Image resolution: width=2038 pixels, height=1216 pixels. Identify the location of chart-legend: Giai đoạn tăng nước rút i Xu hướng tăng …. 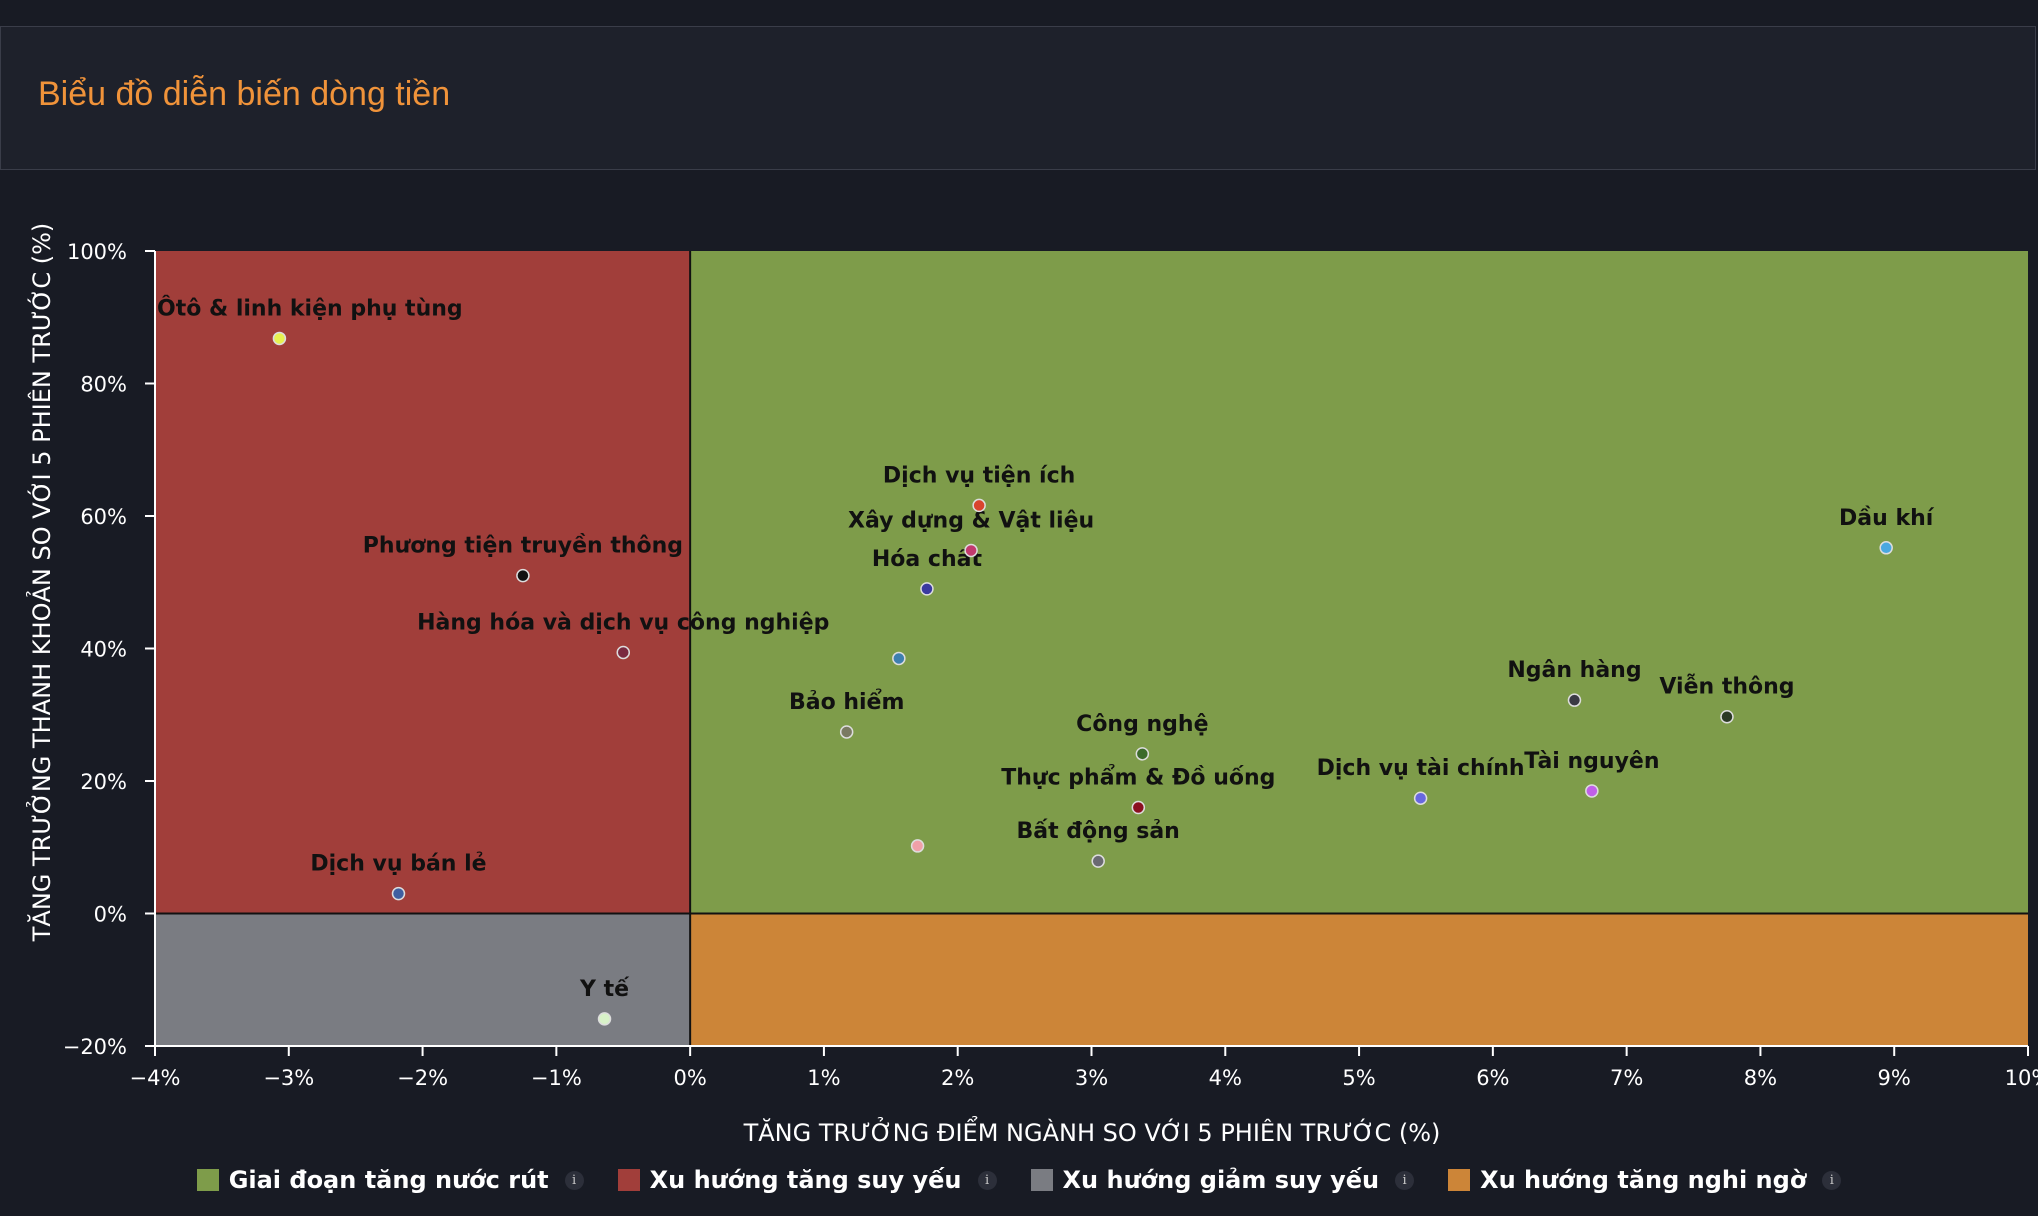
(1019, 1180).